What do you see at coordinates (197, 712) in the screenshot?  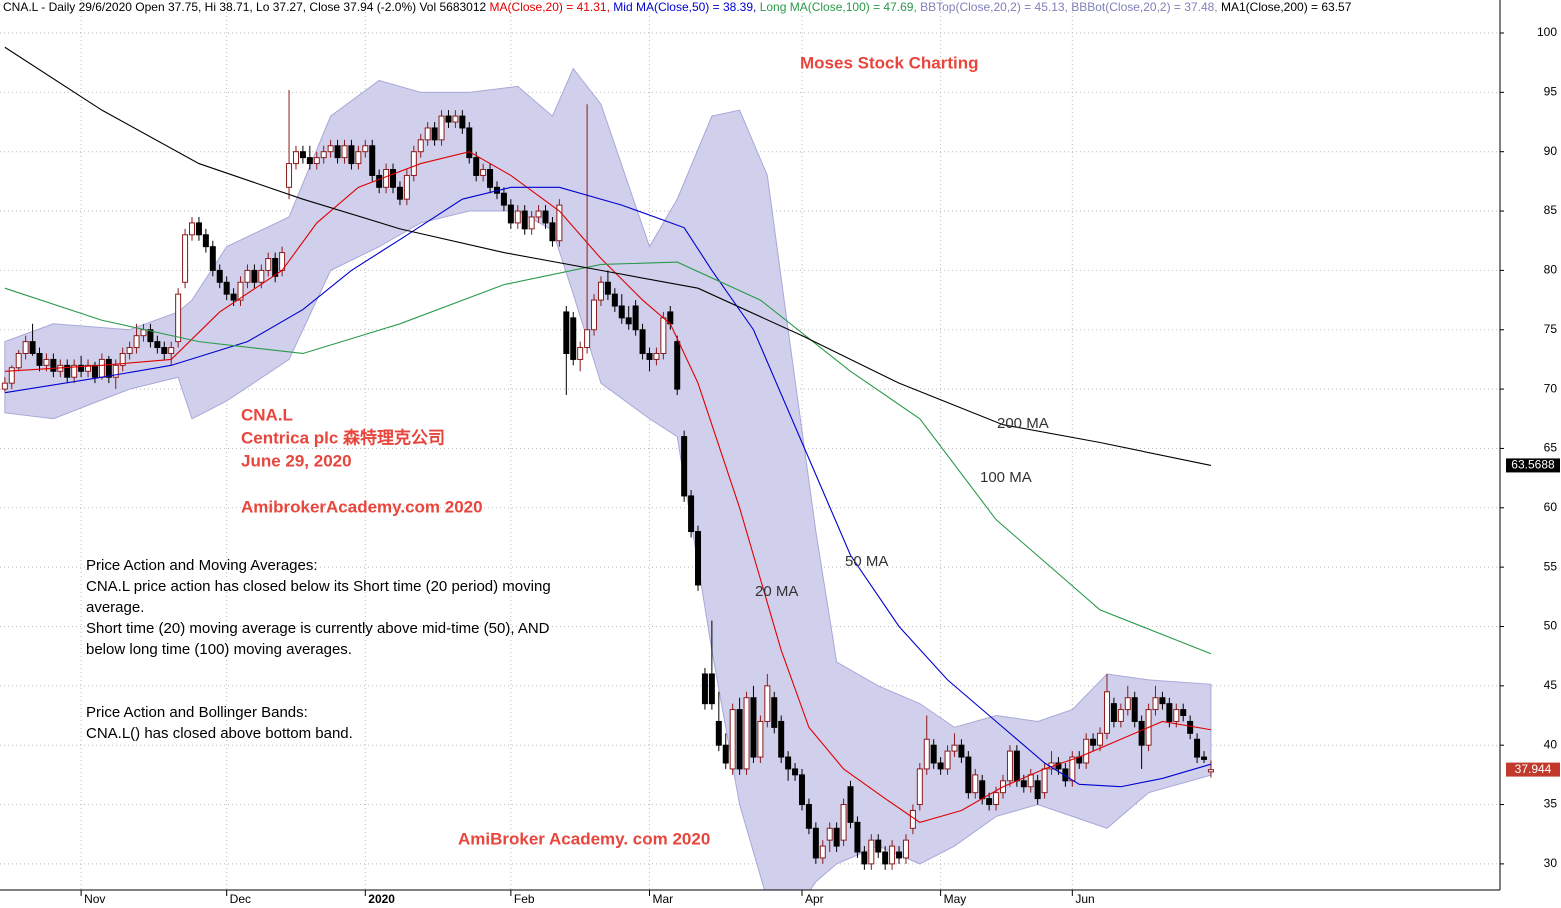 I see `annotation: Price Action and Bollinger Bands:` at bounding box center [197, 712].